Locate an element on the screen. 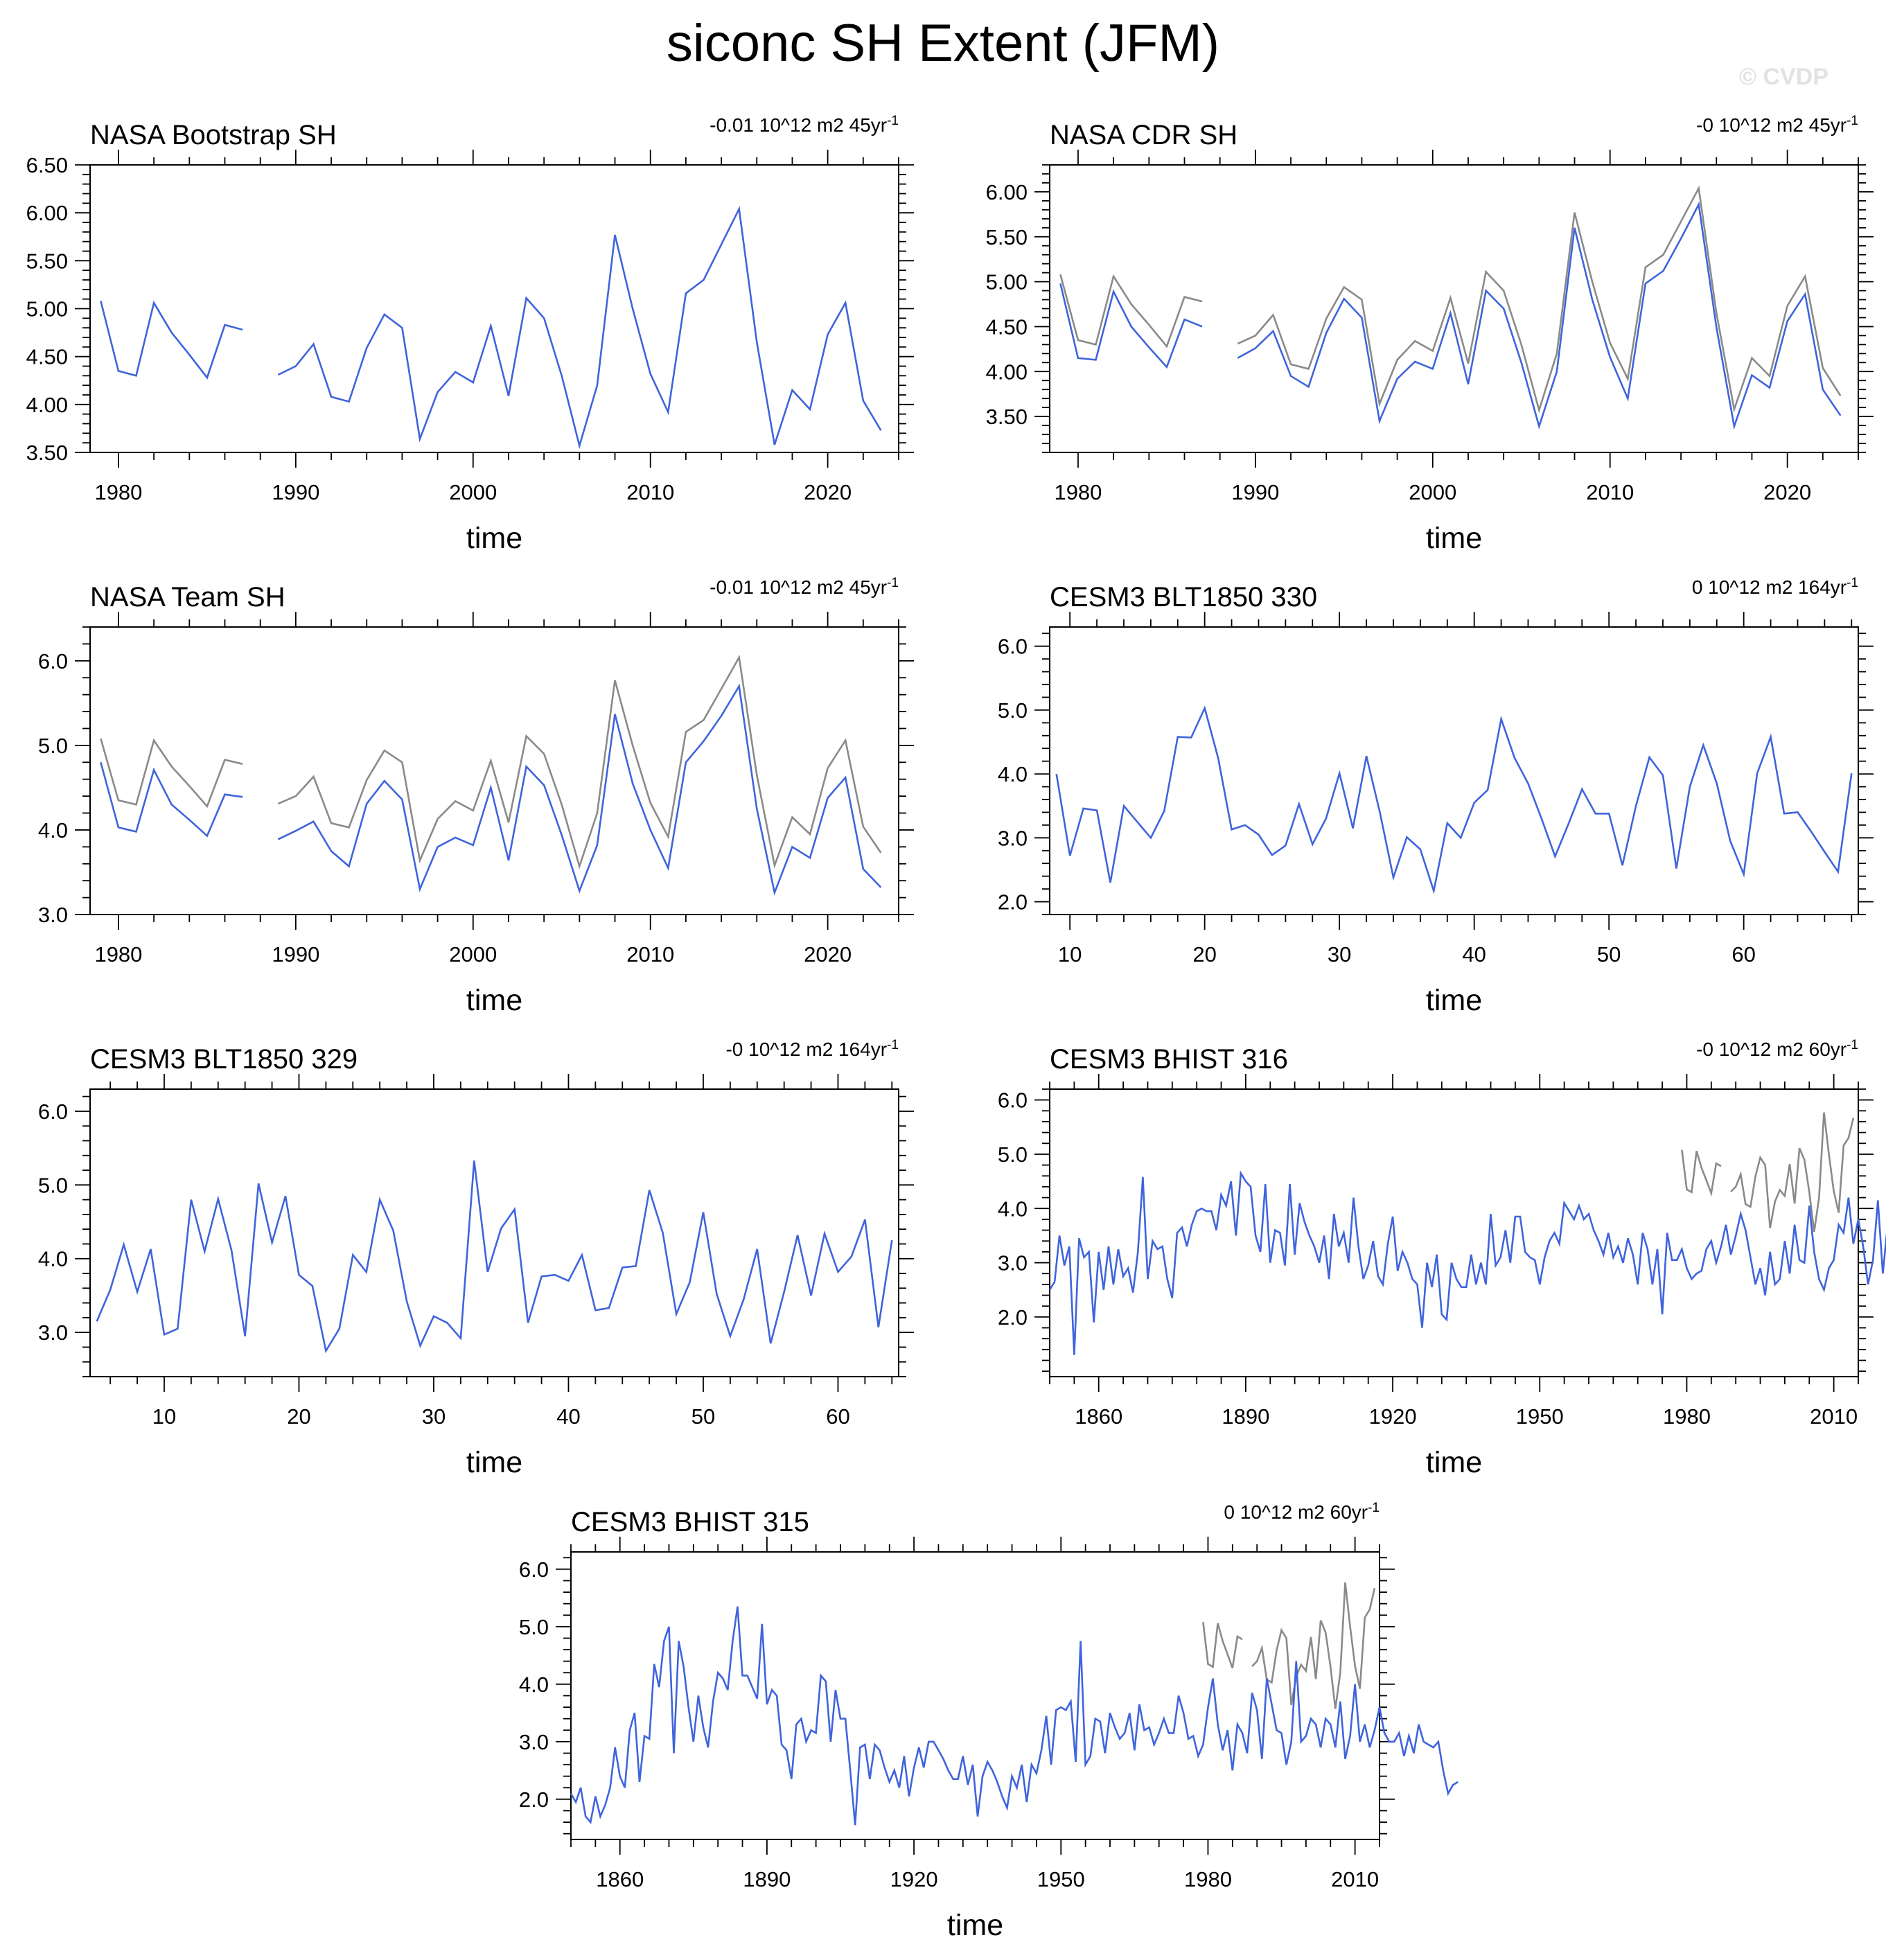 Image resolution: width=1886 pixels, height=1960 pixels. x-tick-label: 2000 is located at coordinates (1432, 492).